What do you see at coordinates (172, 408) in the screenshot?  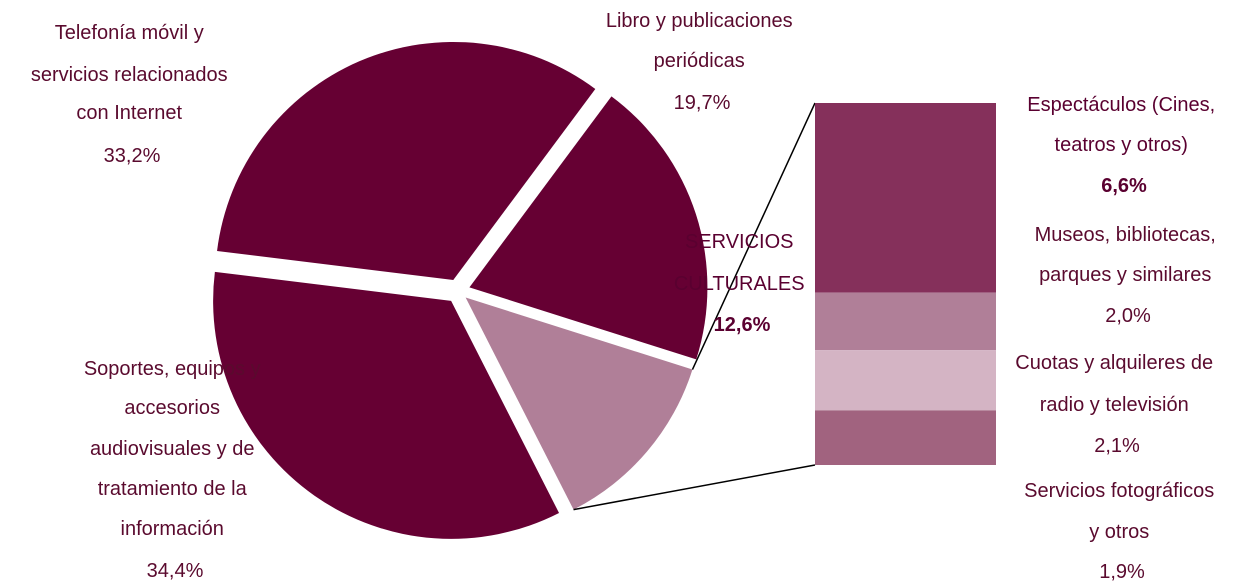 I see `slice-label-soportes-line-2: accesorios` at bounding box center [172, 408].